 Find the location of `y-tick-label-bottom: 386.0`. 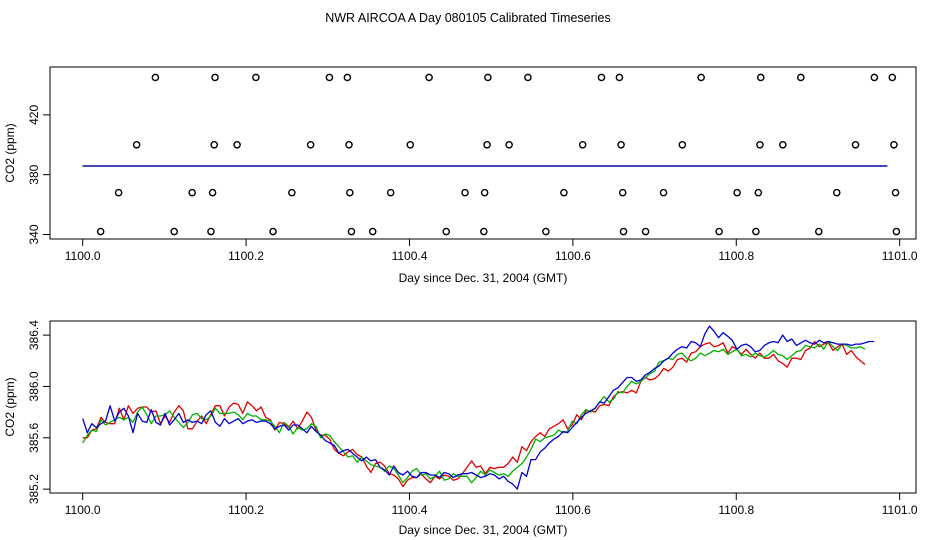

y-tick-label-bottom: 386.0 is located at coordinates (34, 386).